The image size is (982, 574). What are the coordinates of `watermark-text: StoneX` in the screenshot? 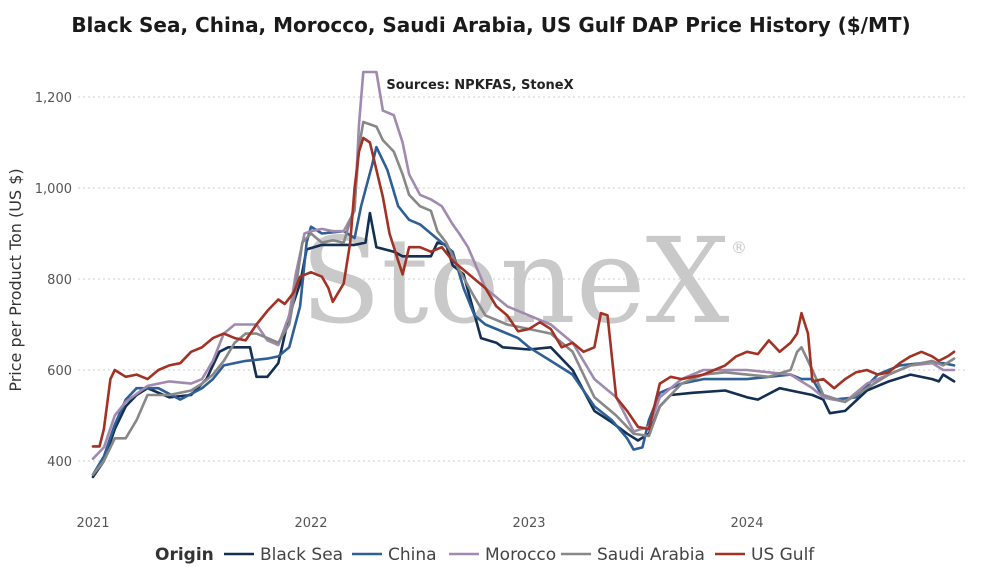 It's located at (514, 281).